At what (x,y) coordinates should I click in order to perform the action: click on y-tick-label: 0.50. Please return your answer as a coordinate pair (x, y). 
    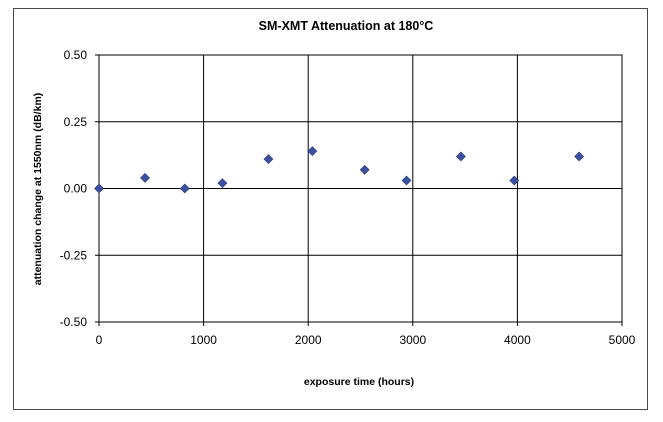
    Looking at the image, I should click on (76, 55).